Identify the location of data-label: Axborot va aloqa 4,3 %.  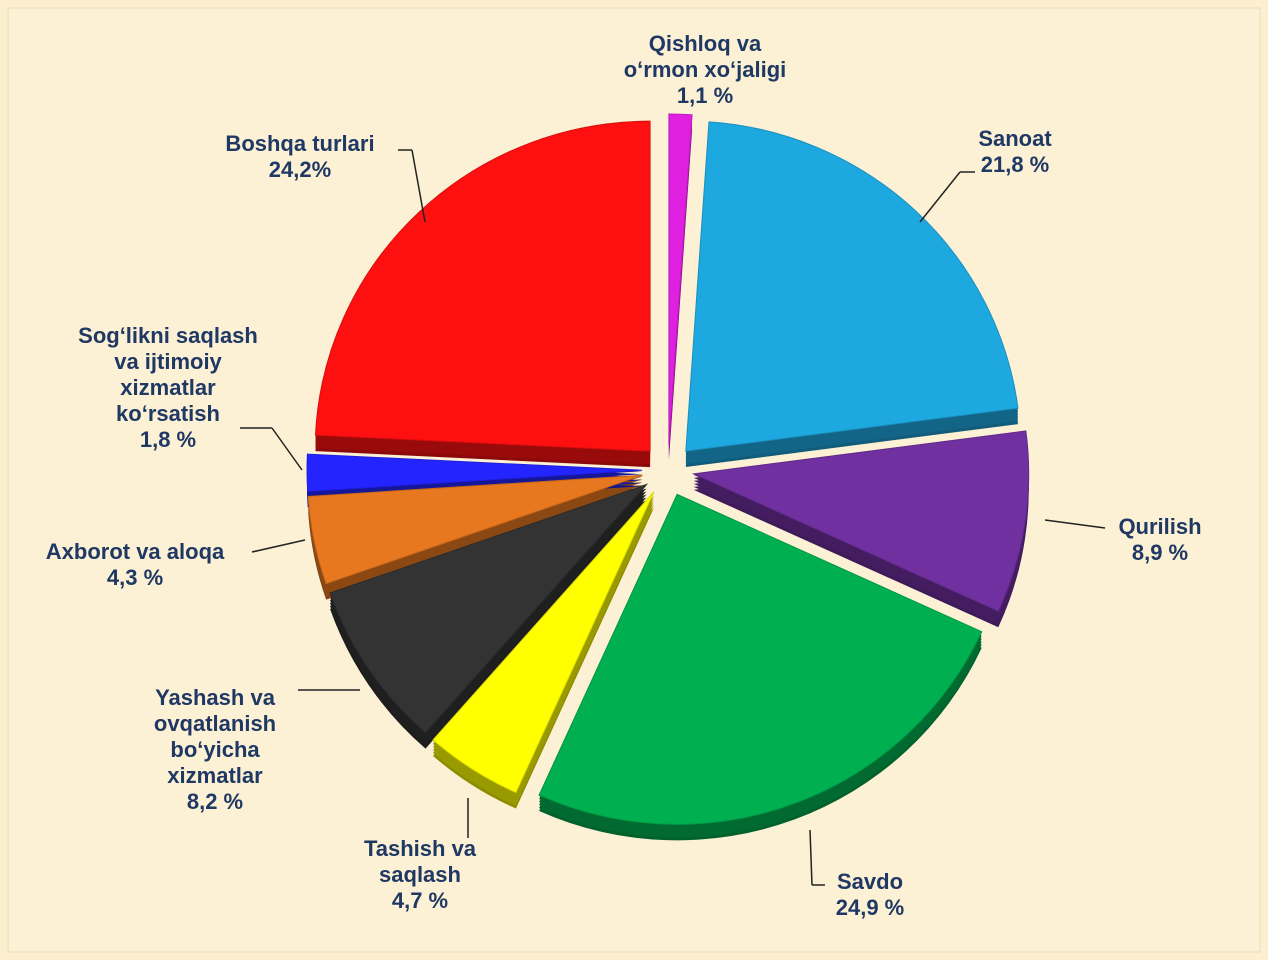
(135, 565).